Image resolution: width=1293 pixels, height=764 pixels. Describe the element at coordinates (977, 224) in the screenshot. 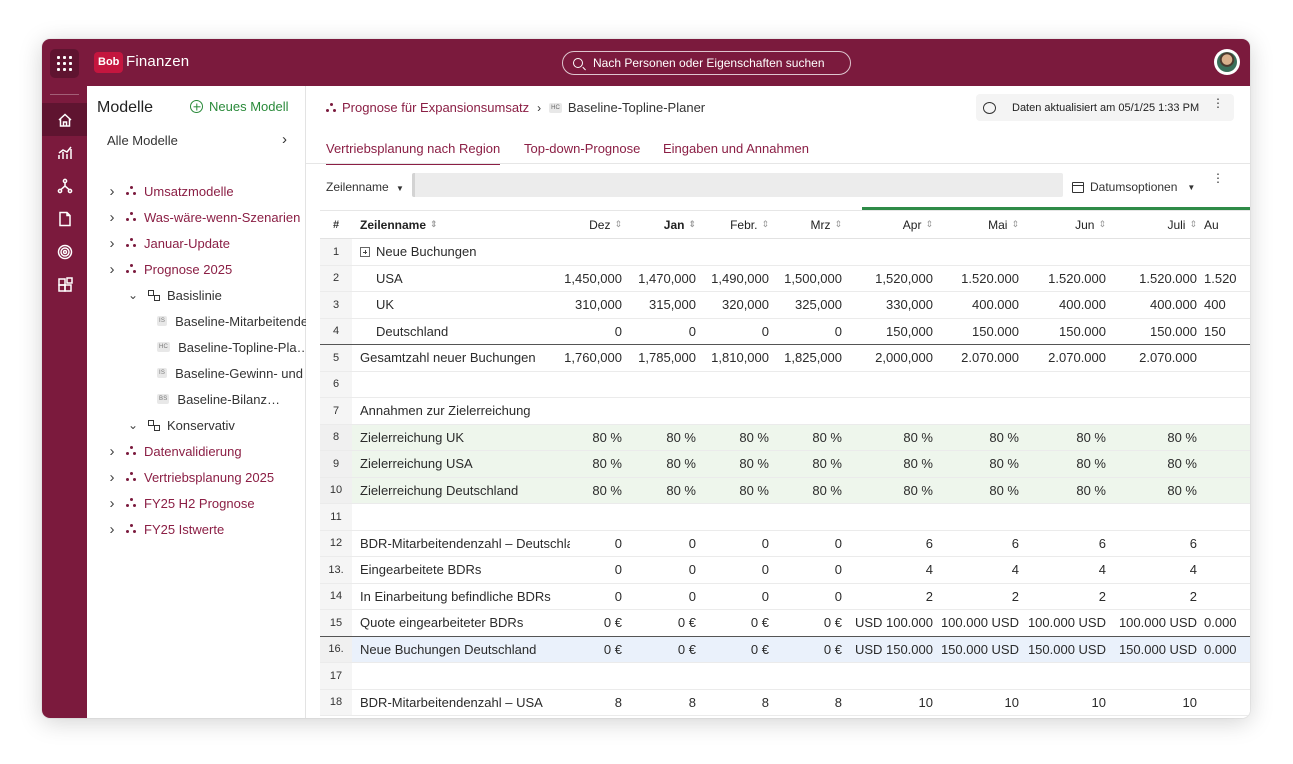

I see `column-header: Mai ⇕` at that location.